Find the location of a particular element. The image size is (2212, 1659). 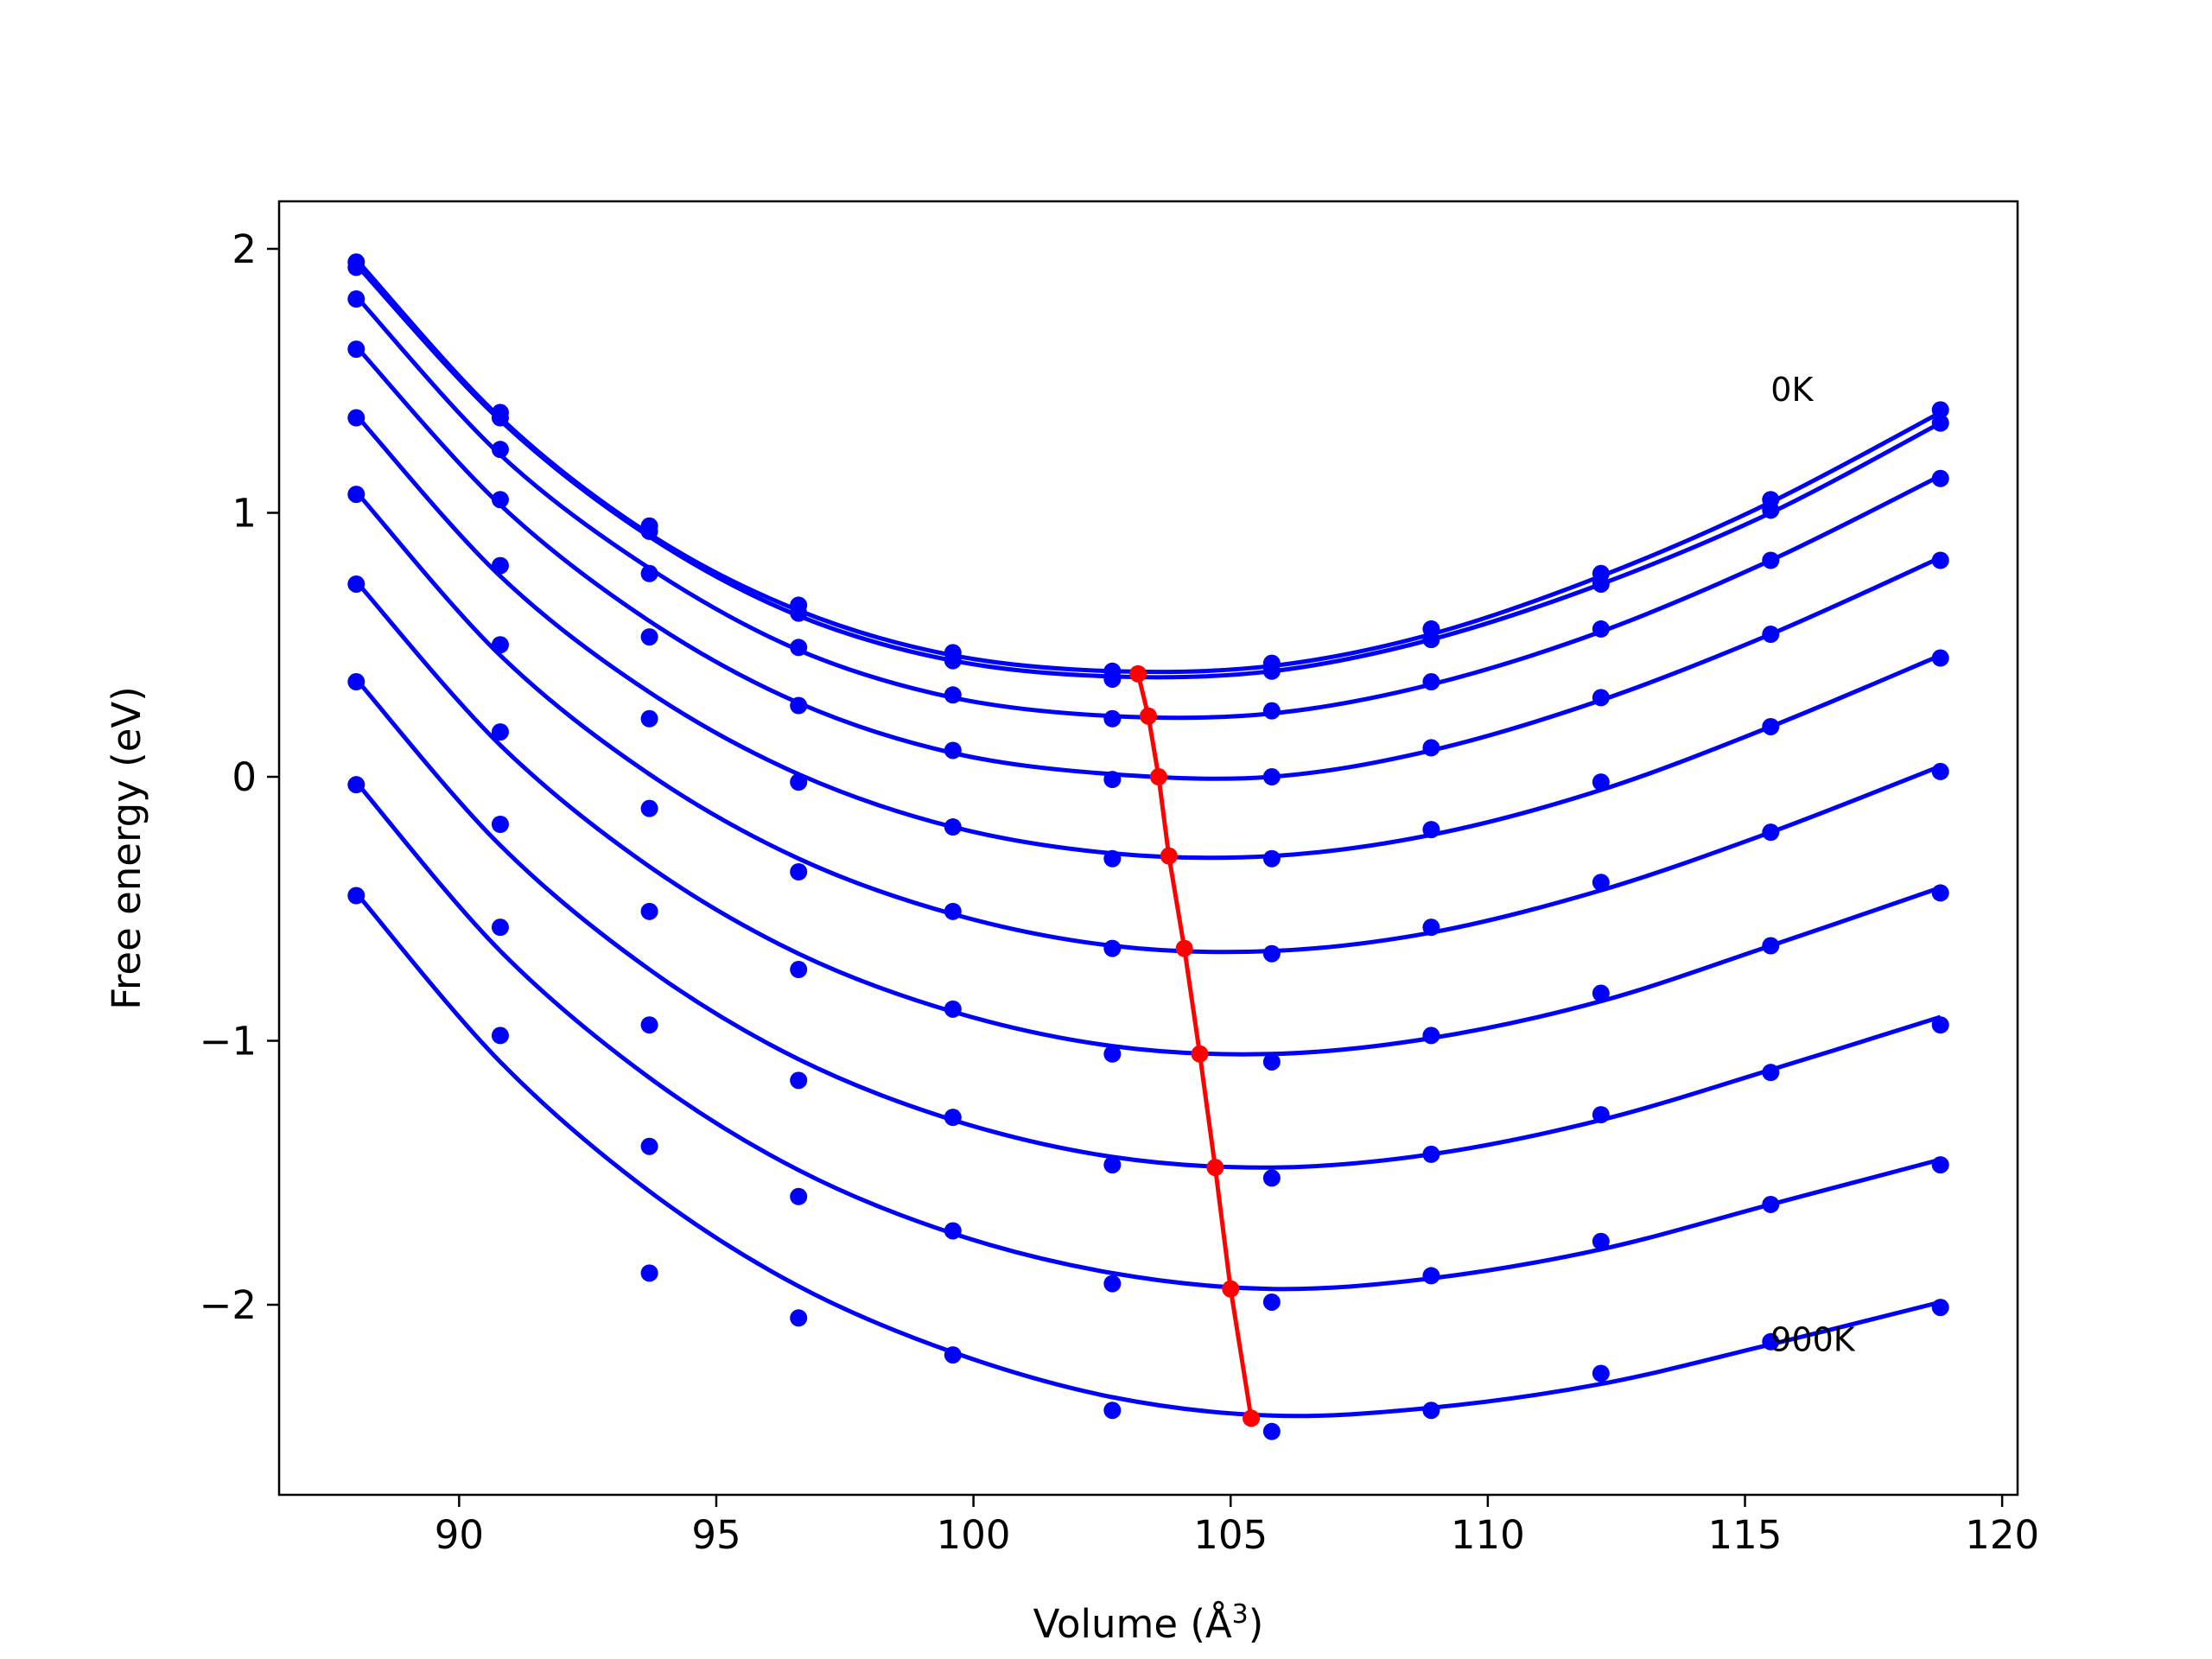

y-tick-label: 2 is located at coordinates (244, 249).